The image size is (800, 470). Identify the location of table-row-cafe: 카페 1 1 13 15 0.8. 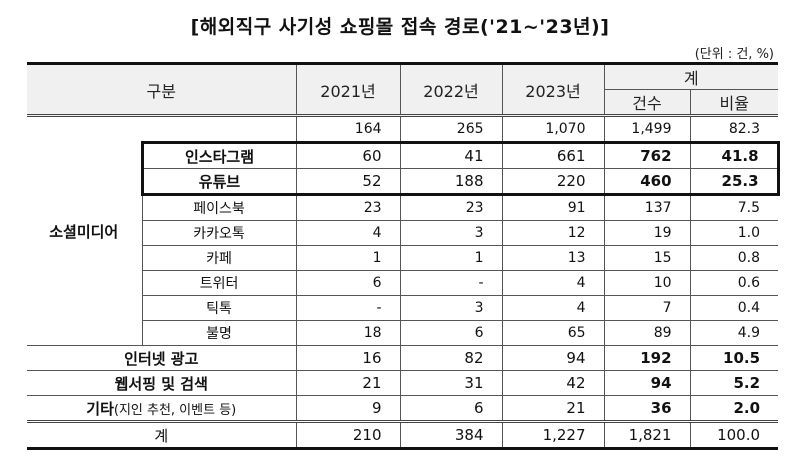
(403, 258).